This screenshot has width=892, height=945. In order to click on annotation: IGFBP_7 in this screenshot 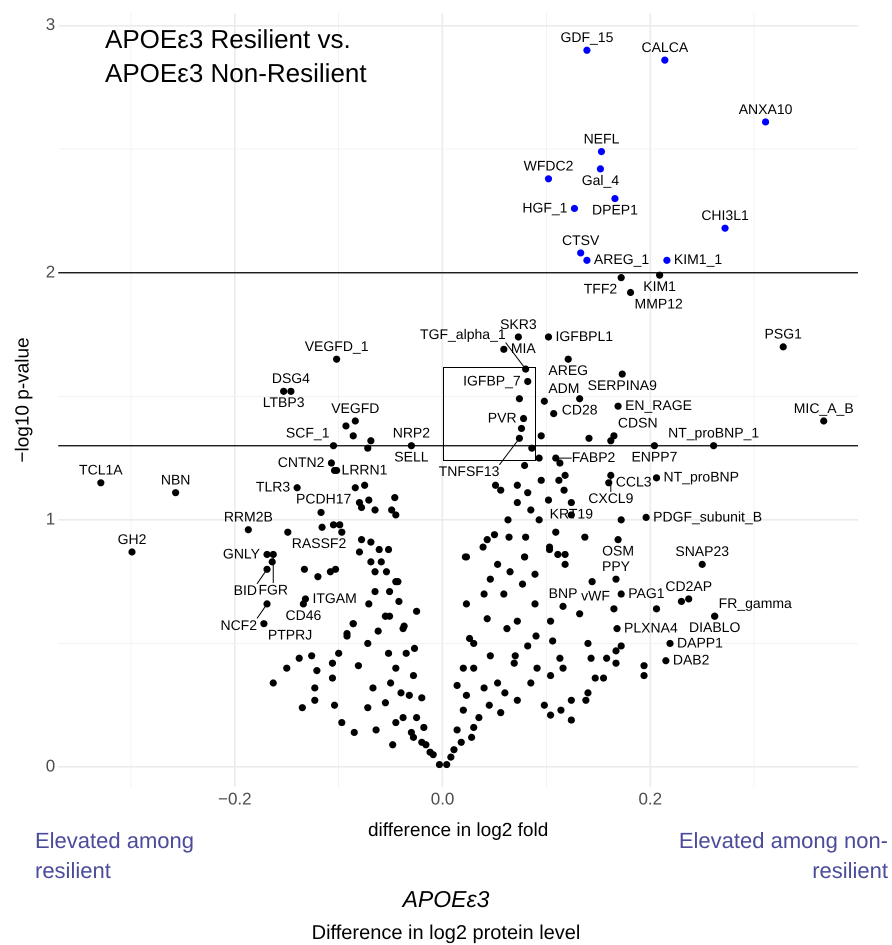, I will do `click(492, 380)`.